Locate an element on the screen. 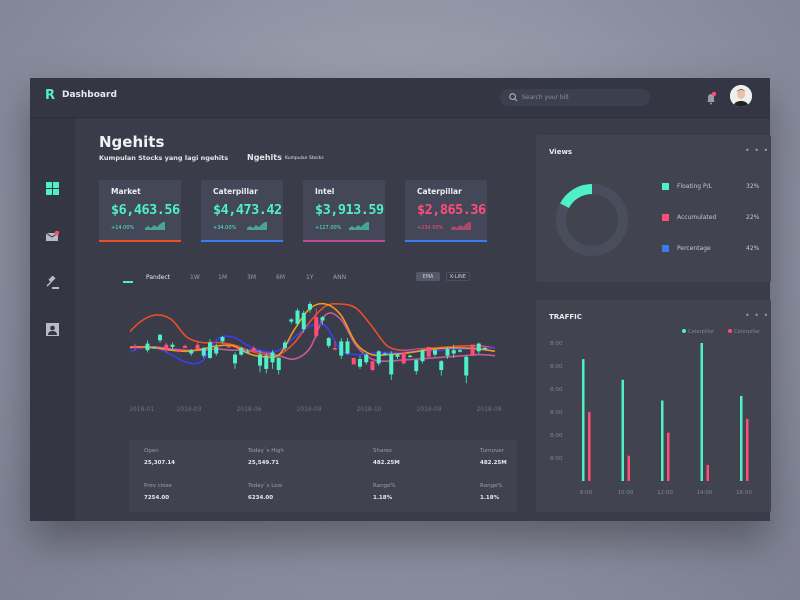 The width and height of the screenshot is (800, 600). app-title: Dashboard is located at coordinates (89, 95).